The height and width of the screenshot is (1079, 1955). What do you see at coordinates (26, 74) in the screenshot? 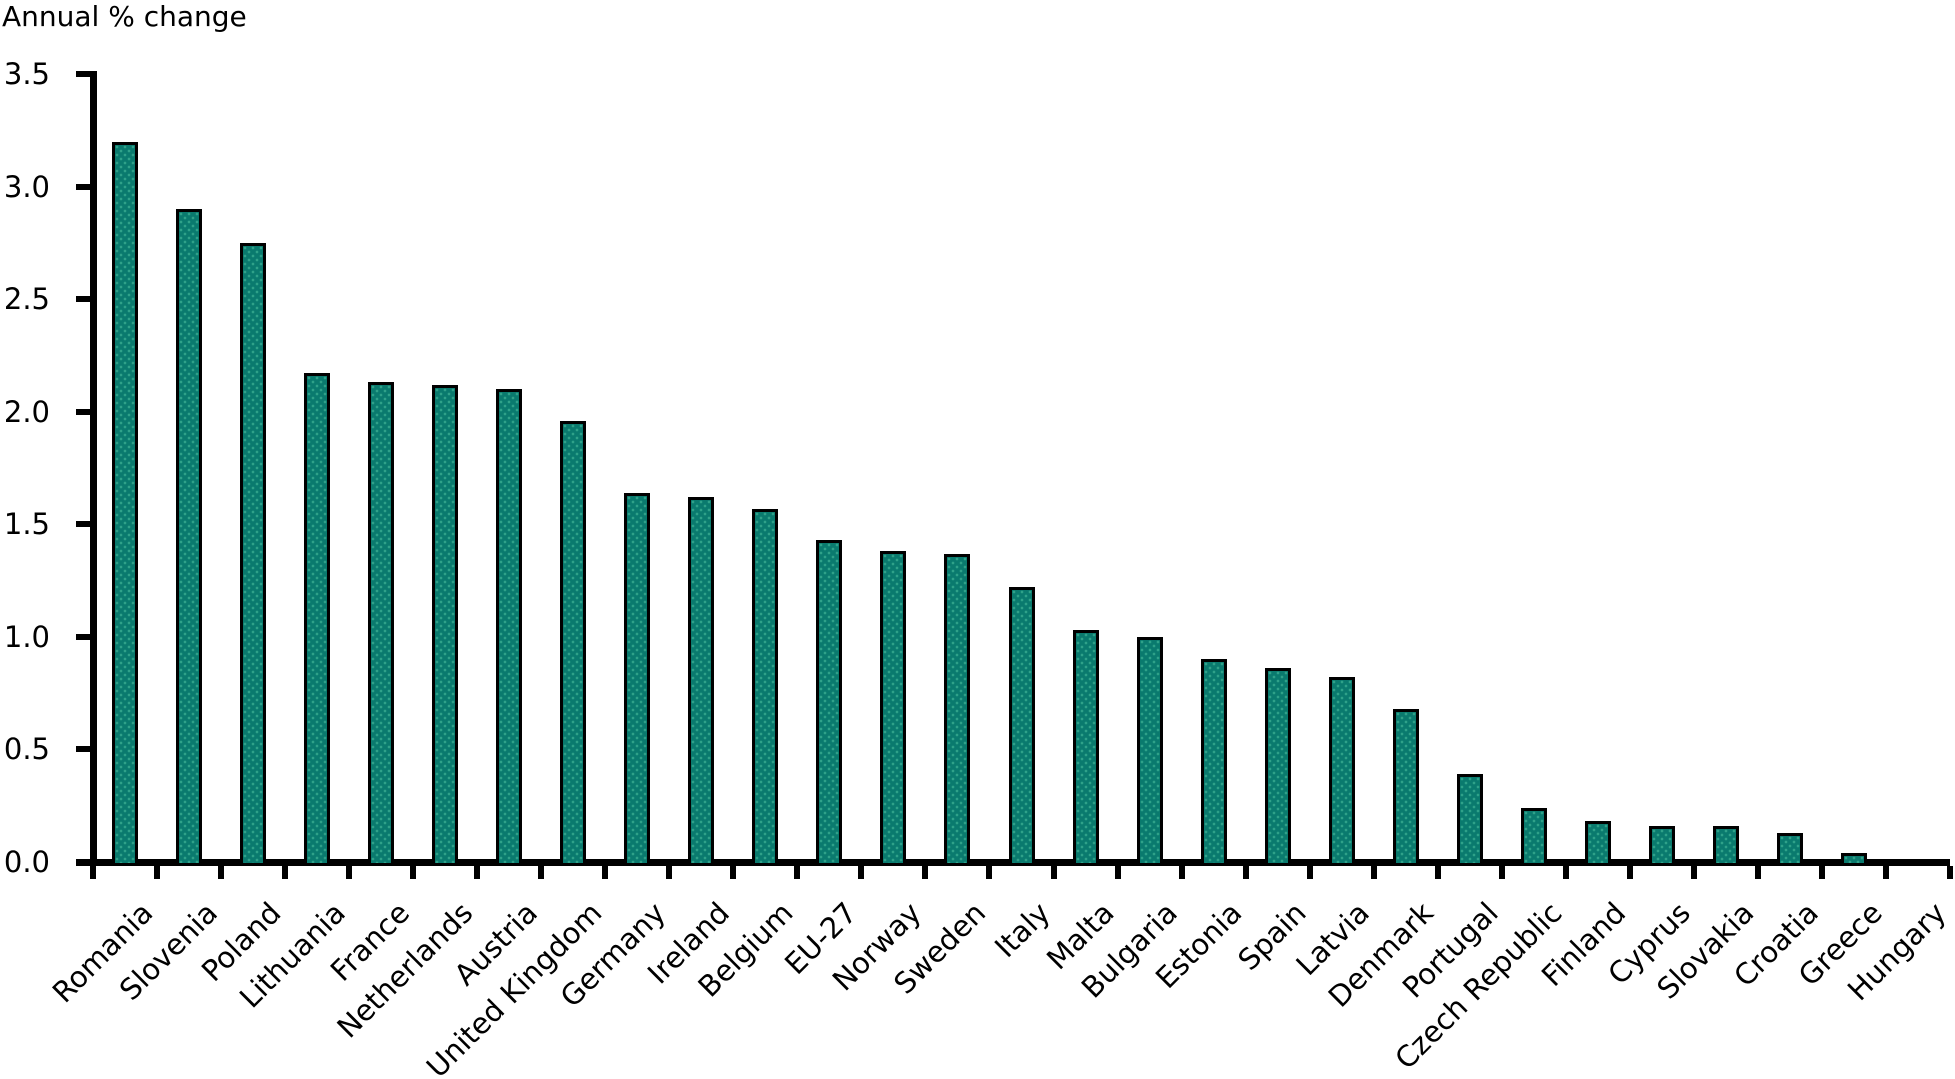
I see `y-tick-label-3.5: 3.5` at bounding box center [26, 74].